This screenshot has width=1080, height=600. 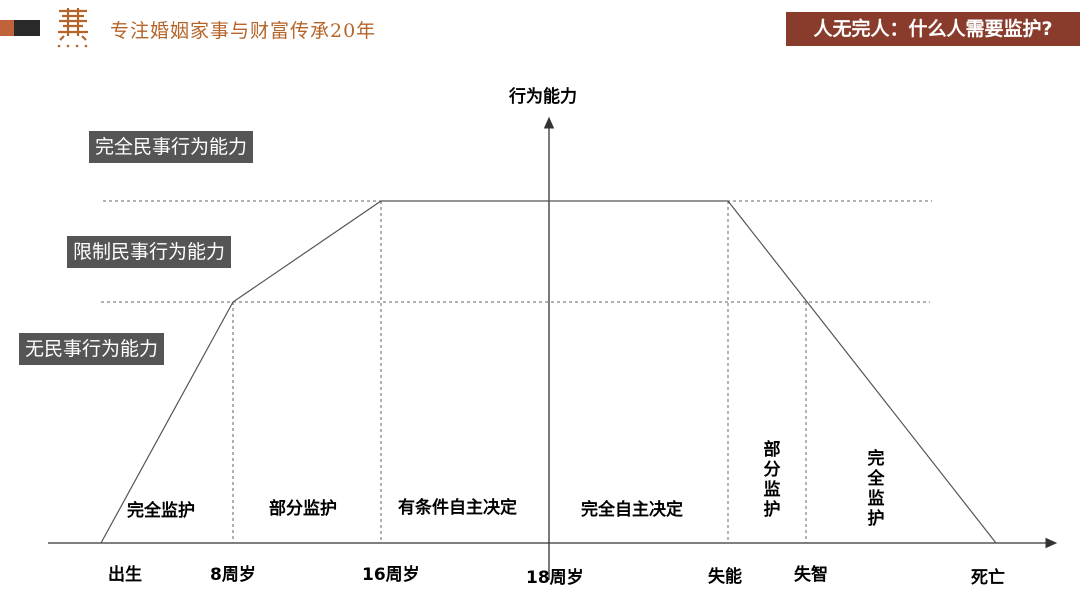 I want to click on milestone-age-16: 16周岁, so click(x=391, y=575).